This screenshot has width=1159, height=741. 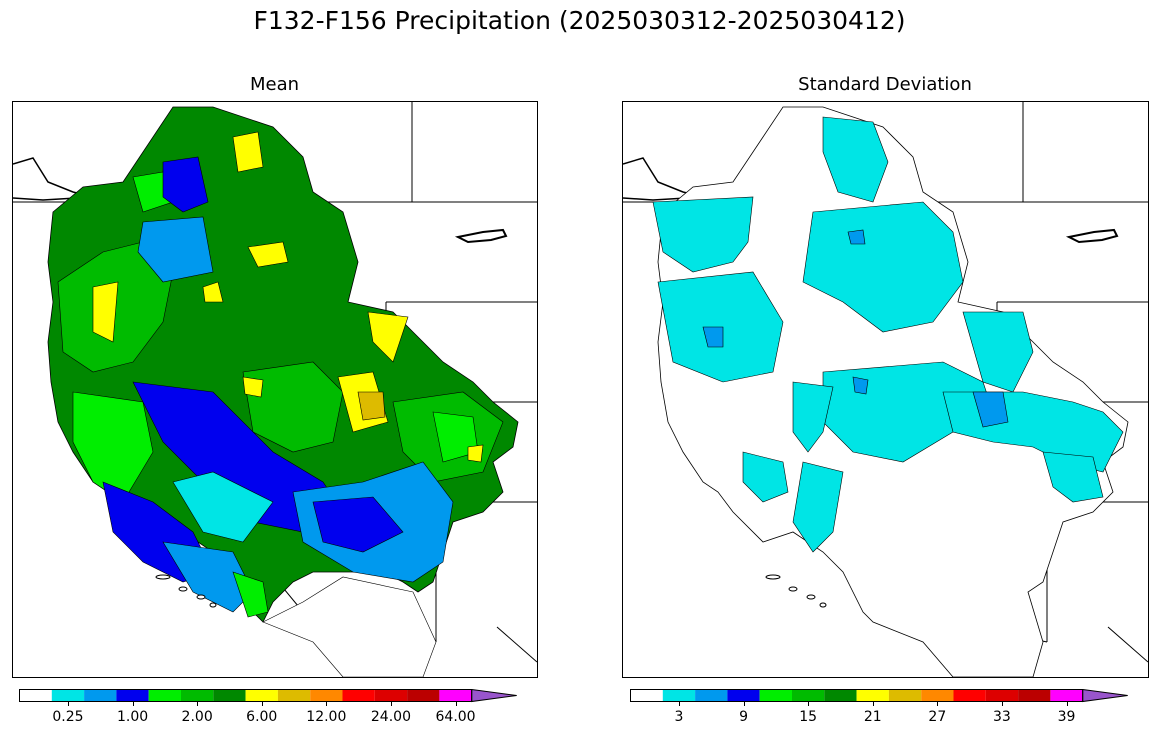 I want to click on stddev-colorbar-svg, so click(x=879, y=696).